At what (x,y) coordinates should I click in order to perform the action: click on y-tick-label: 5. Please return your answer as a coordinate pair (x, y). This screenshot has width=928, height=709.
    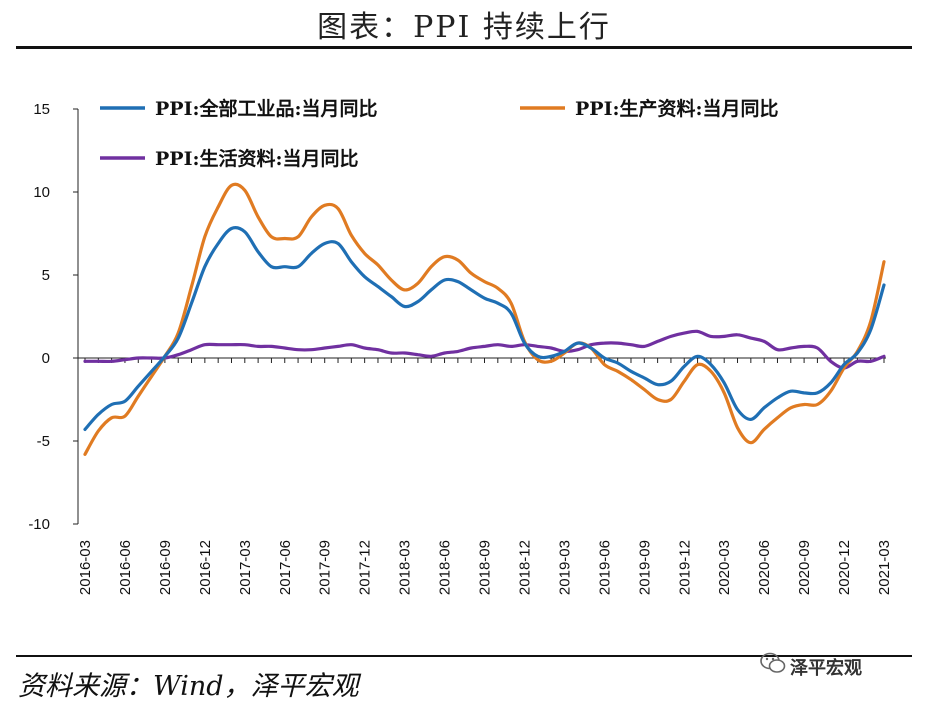
    Looking at the image, I should click on (46, 275).